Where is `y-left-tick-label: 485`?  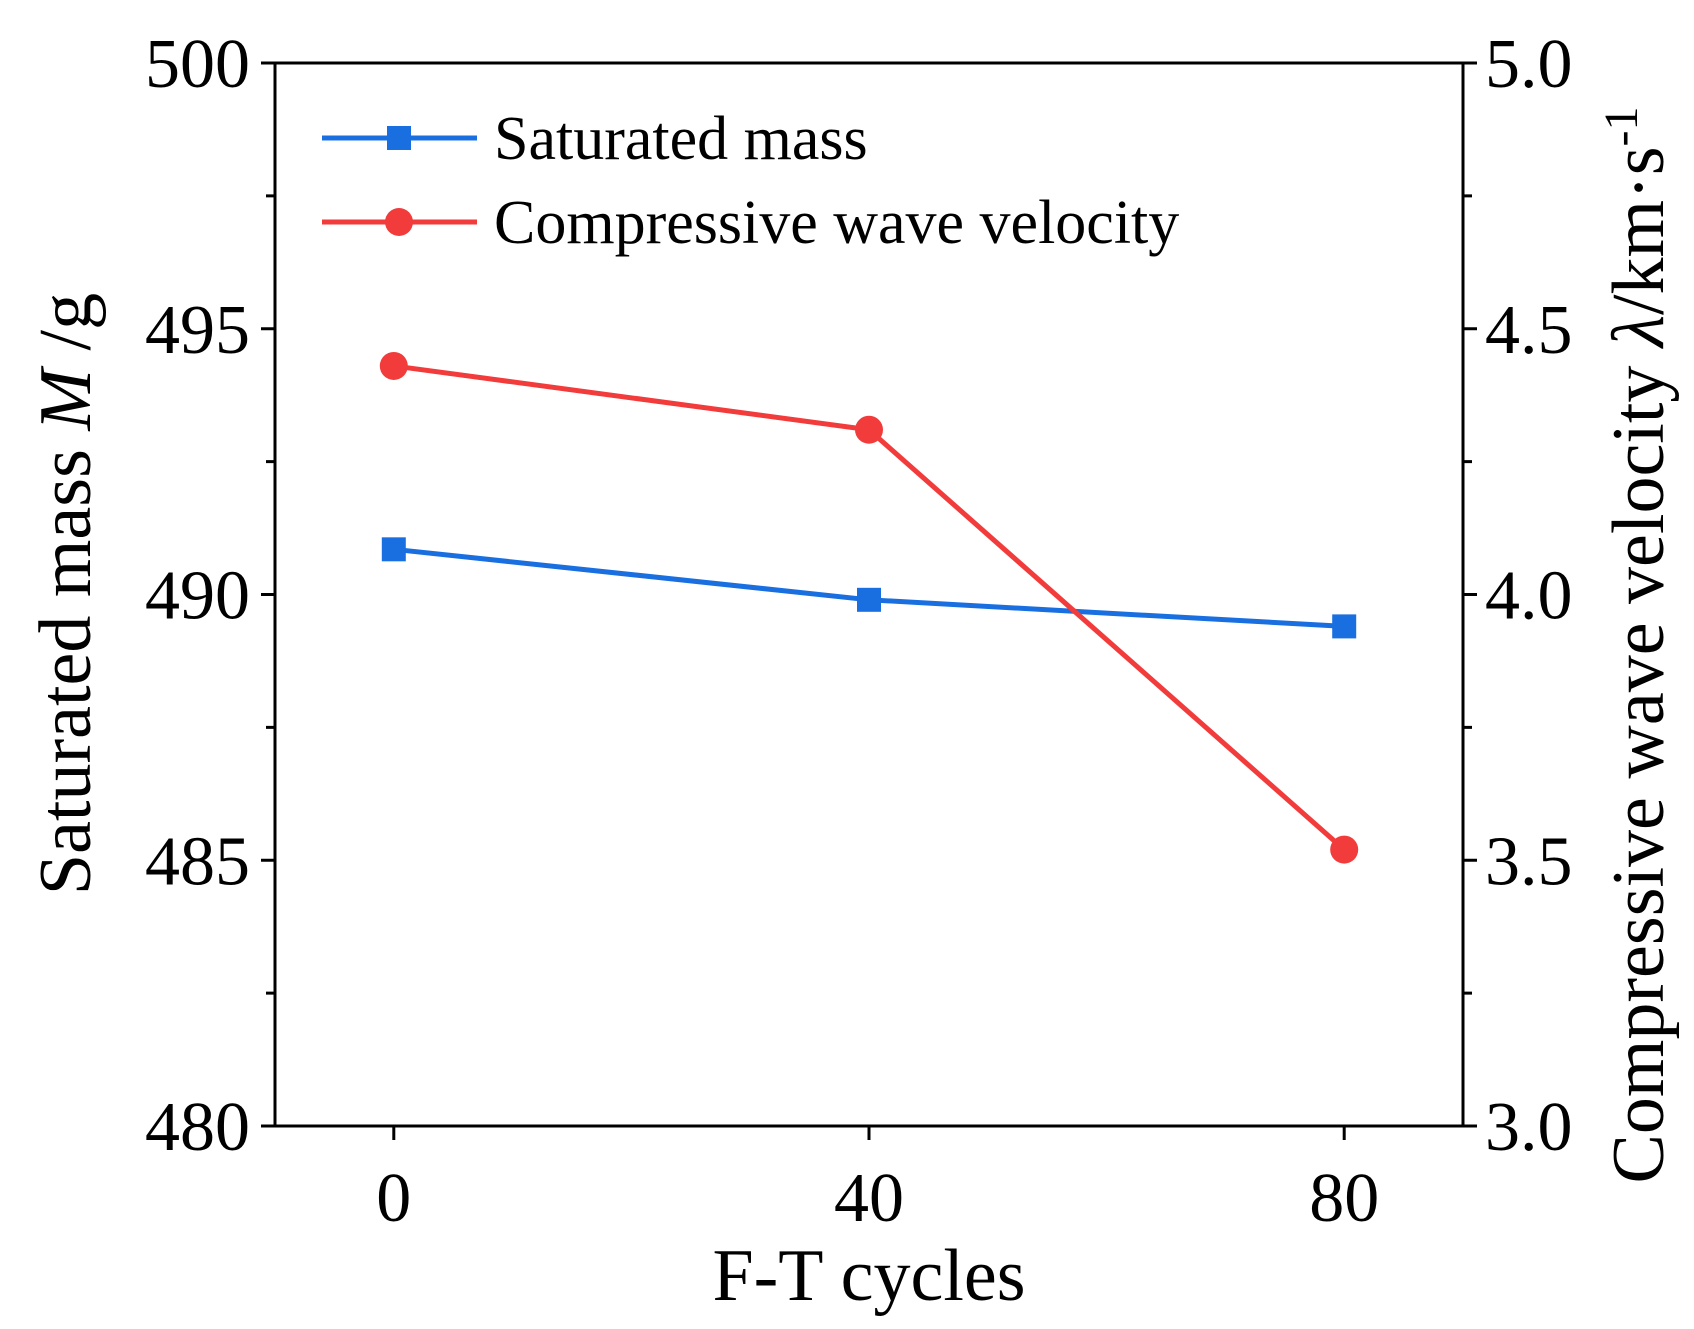 y-left-tick-label: 485 is located at coordinates (197, 861).